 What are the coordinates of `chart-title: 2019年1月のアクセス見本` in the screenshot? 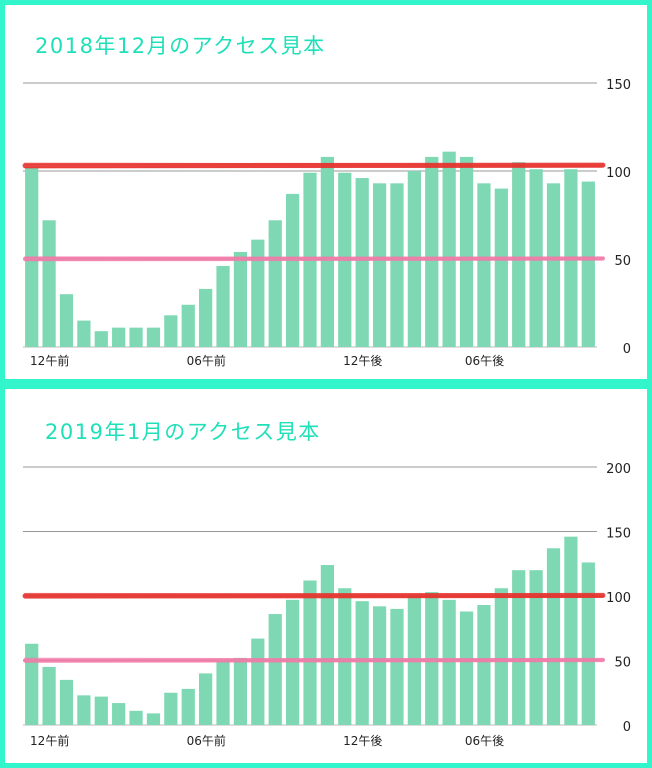 It's located at (183, 432).